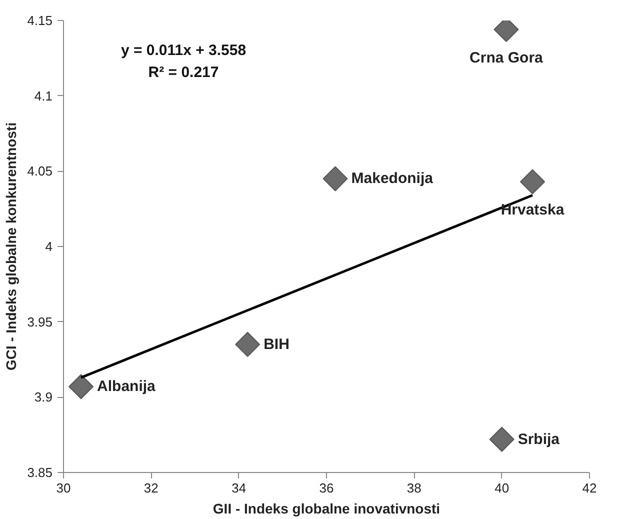 This screenshot has height=519, width=619. I want to click on y-axis-title: GCI - Indeks globalne konkurentnosti, so click(11, 246).